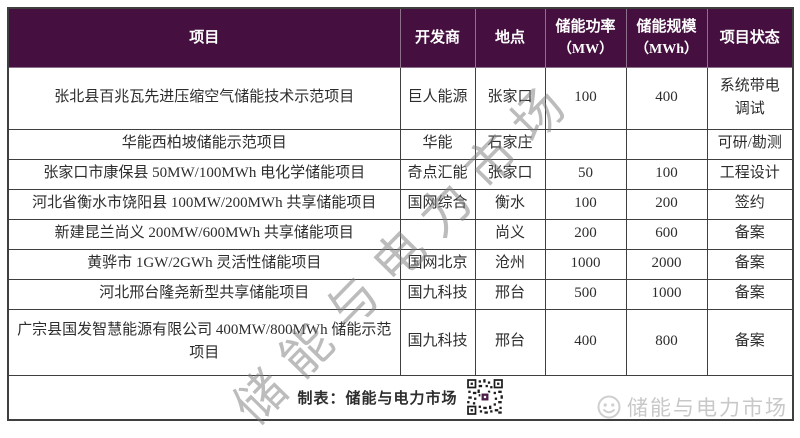 The height and width of the screenshot is (438, 800). Describe the element at coordinates (666, 26) in the screenshot. I see `col-header-capacity-label: 储能规模` at that location.